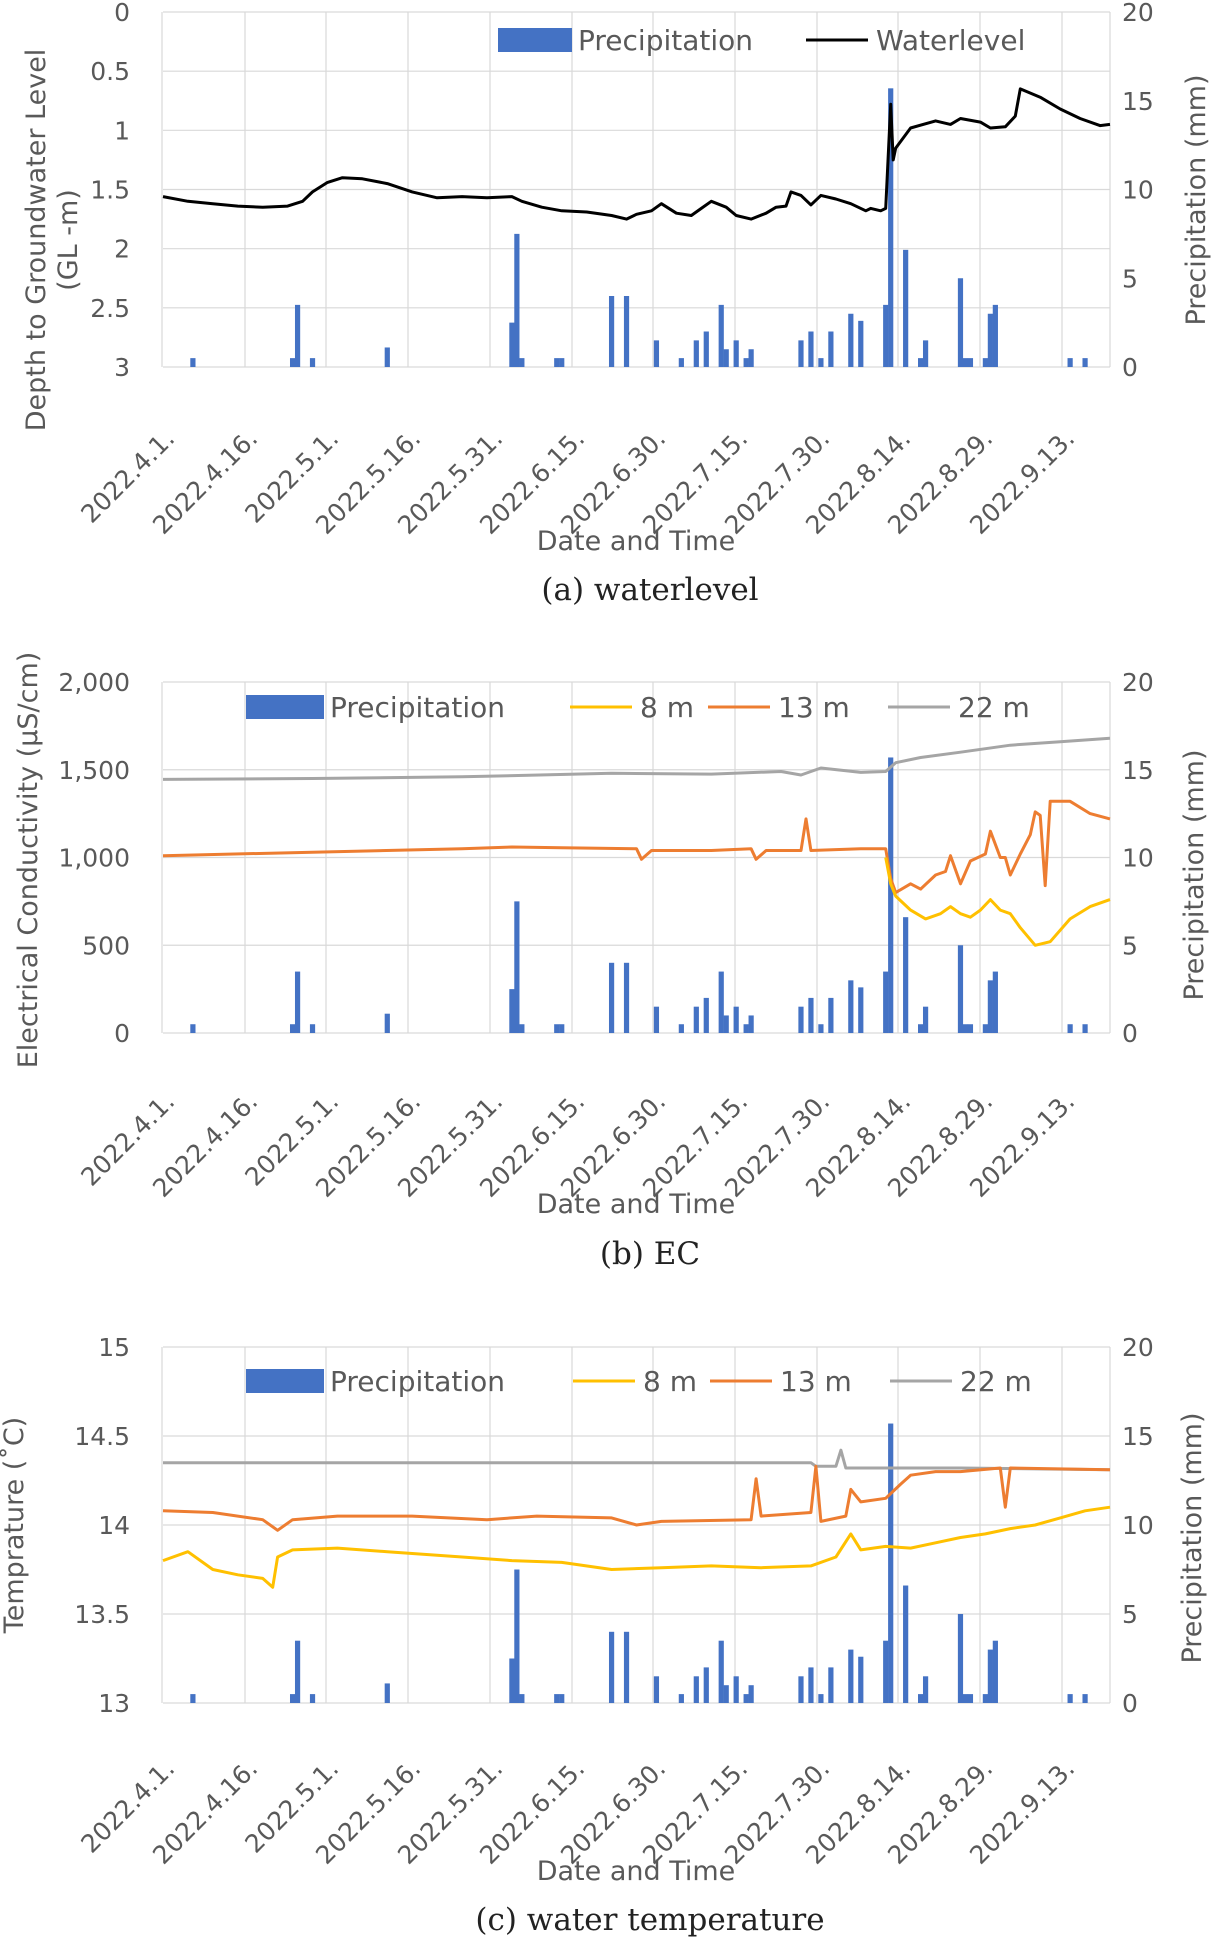 The height and width of the screenshot is (1950, 1228). What do you see at coordinates (639, 1381) in the screenshot?
I see `legend: Precipitation 8 m 13 m 22 m` at bounding box center [639, 1381].